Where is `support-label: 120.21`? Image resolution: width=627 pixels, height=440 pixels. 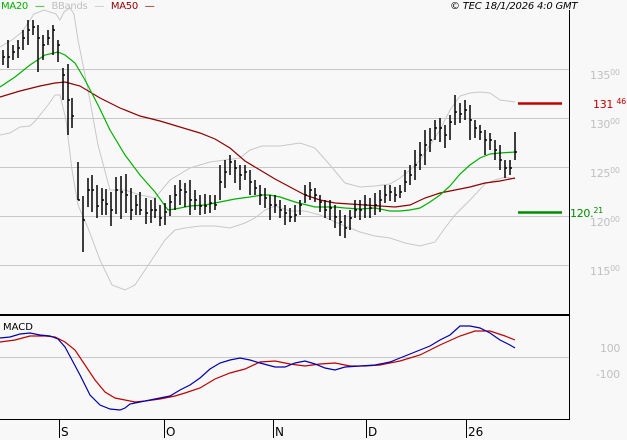
support-label: 120.21 is located at coordinates (586, 213).